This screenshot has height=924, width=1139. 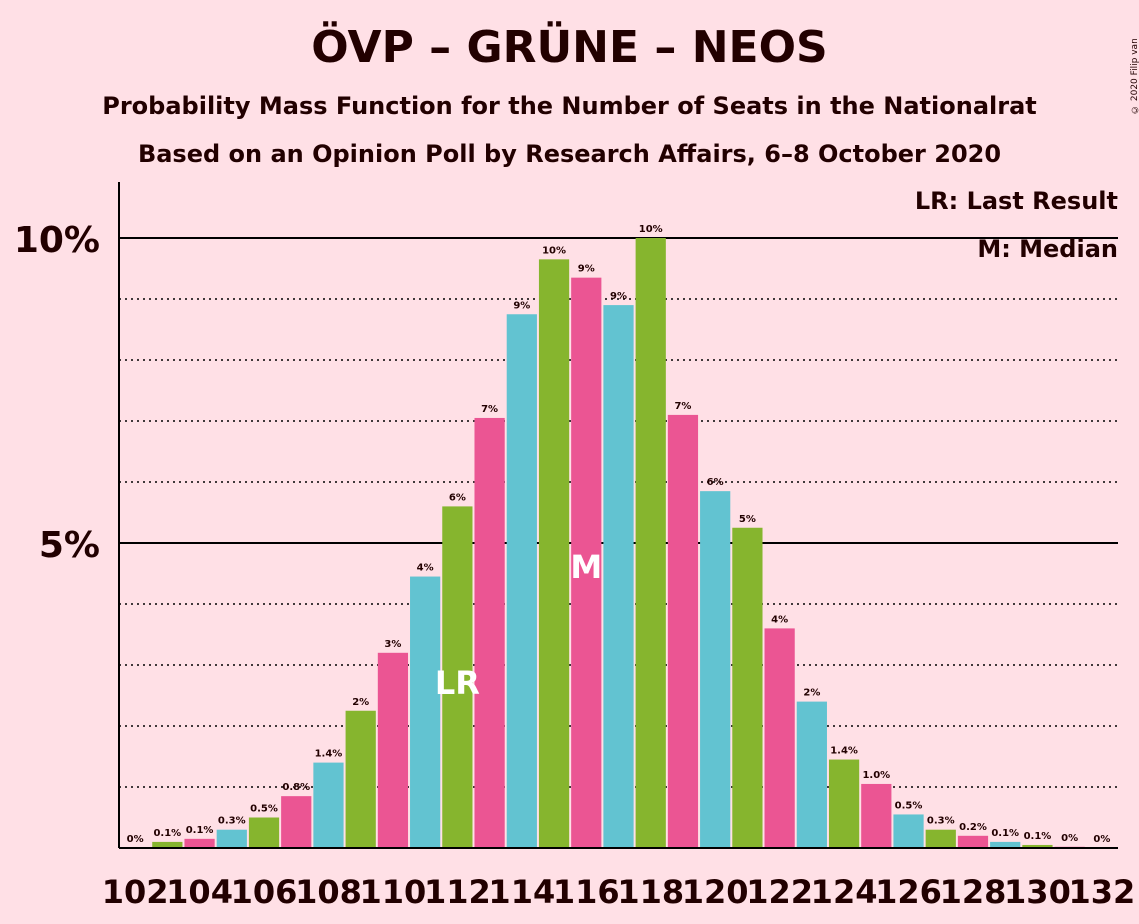 I want to click on markers: LR M, so click(x=518, y=625).